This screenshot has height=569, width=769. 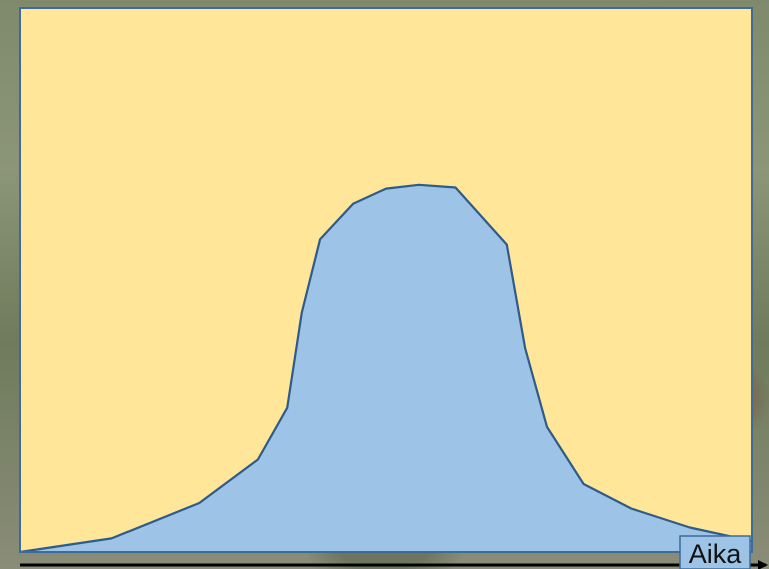 I want to click on x-axis-label: Aika, so click(x=716, y=554).